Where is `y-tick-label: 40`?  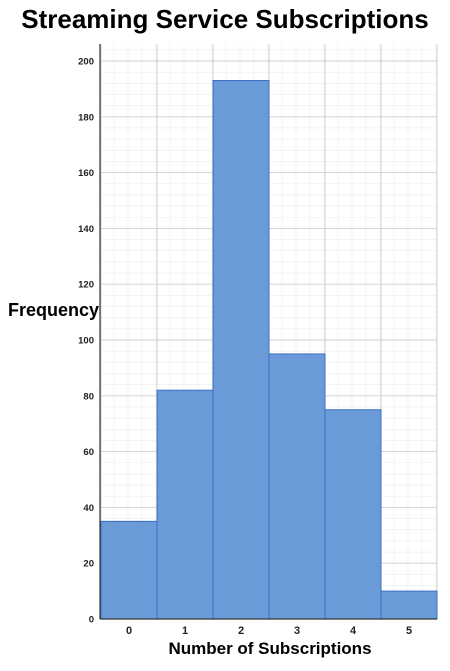 y-tick-label: 40 is located at coordinates (88, 508).